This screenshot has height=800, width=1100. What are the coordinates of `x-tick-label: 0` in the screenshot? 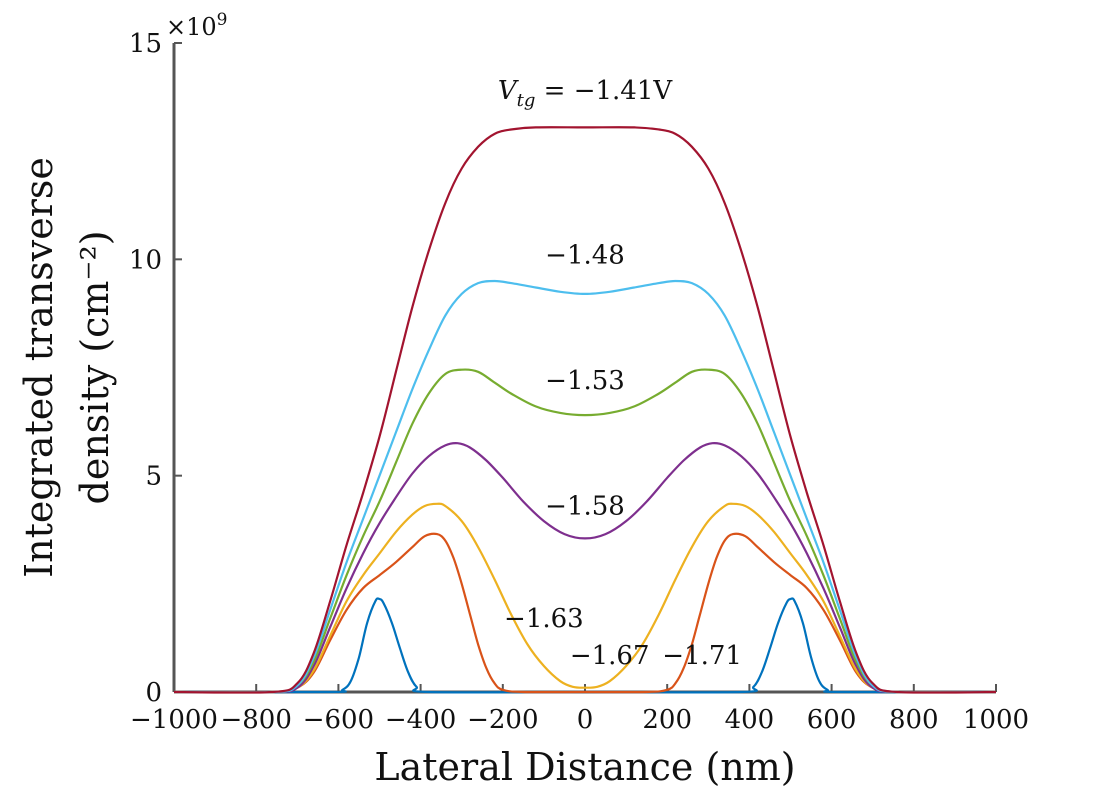 It's located at (585, 720).